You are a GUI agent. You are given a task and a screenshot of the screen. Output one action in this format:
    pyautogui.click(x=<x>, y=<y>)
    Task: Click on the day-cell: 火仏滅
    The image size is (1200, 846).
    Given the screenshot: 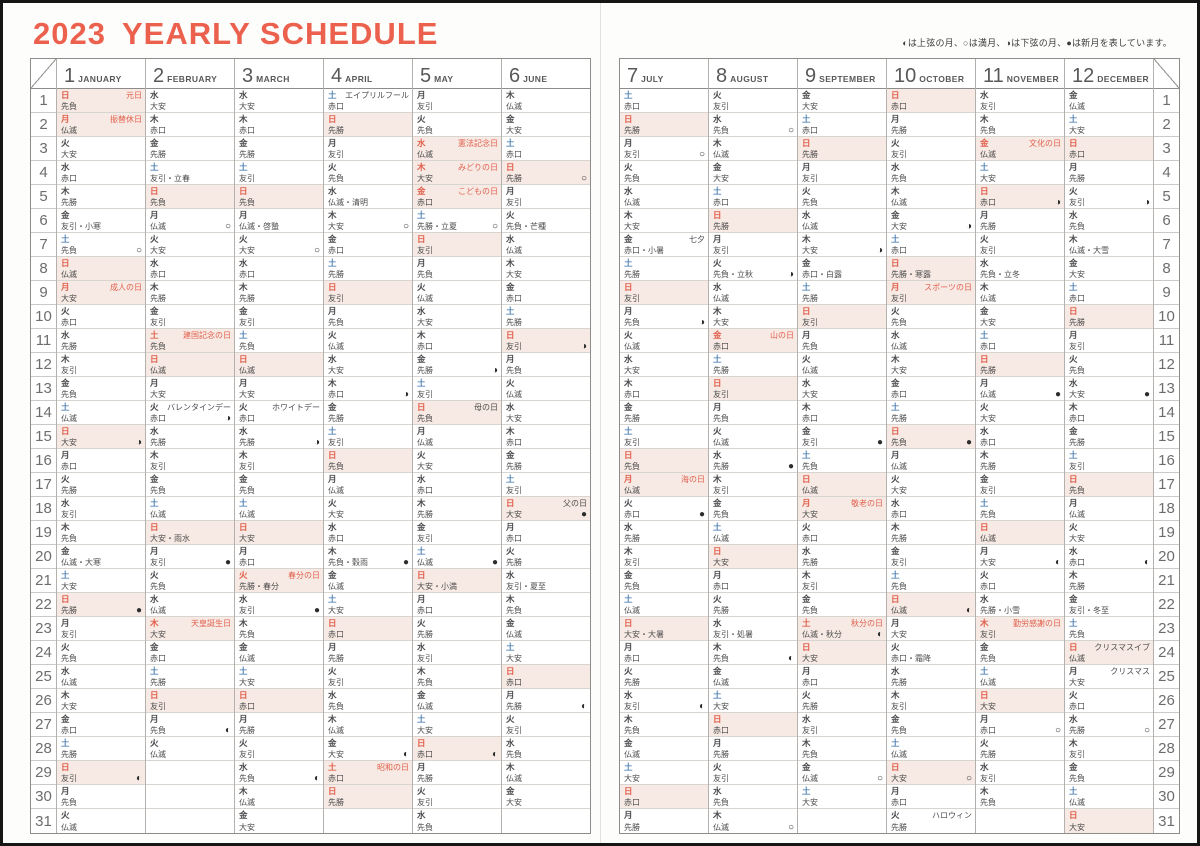 What is the action you would take?
    pyautogui.click(x=368, y=341)
    